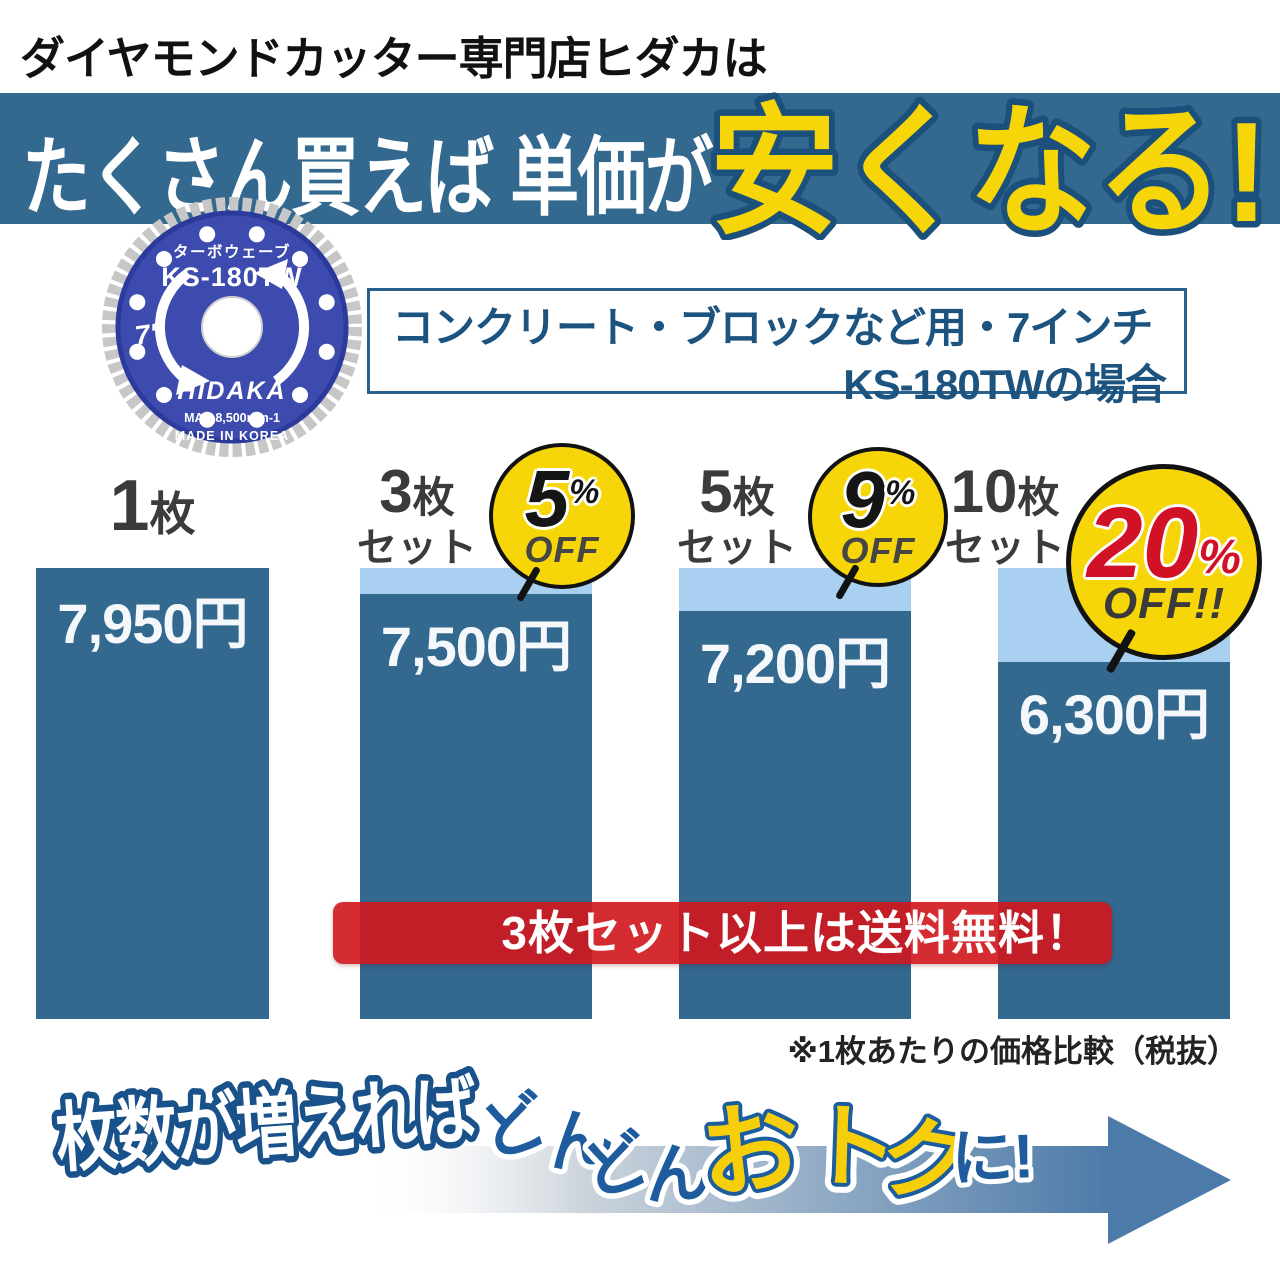  What do you see at coordinates (129, 506) in the screenshot?
I see `bar-qty: 1` at bounding box center [129, 506].